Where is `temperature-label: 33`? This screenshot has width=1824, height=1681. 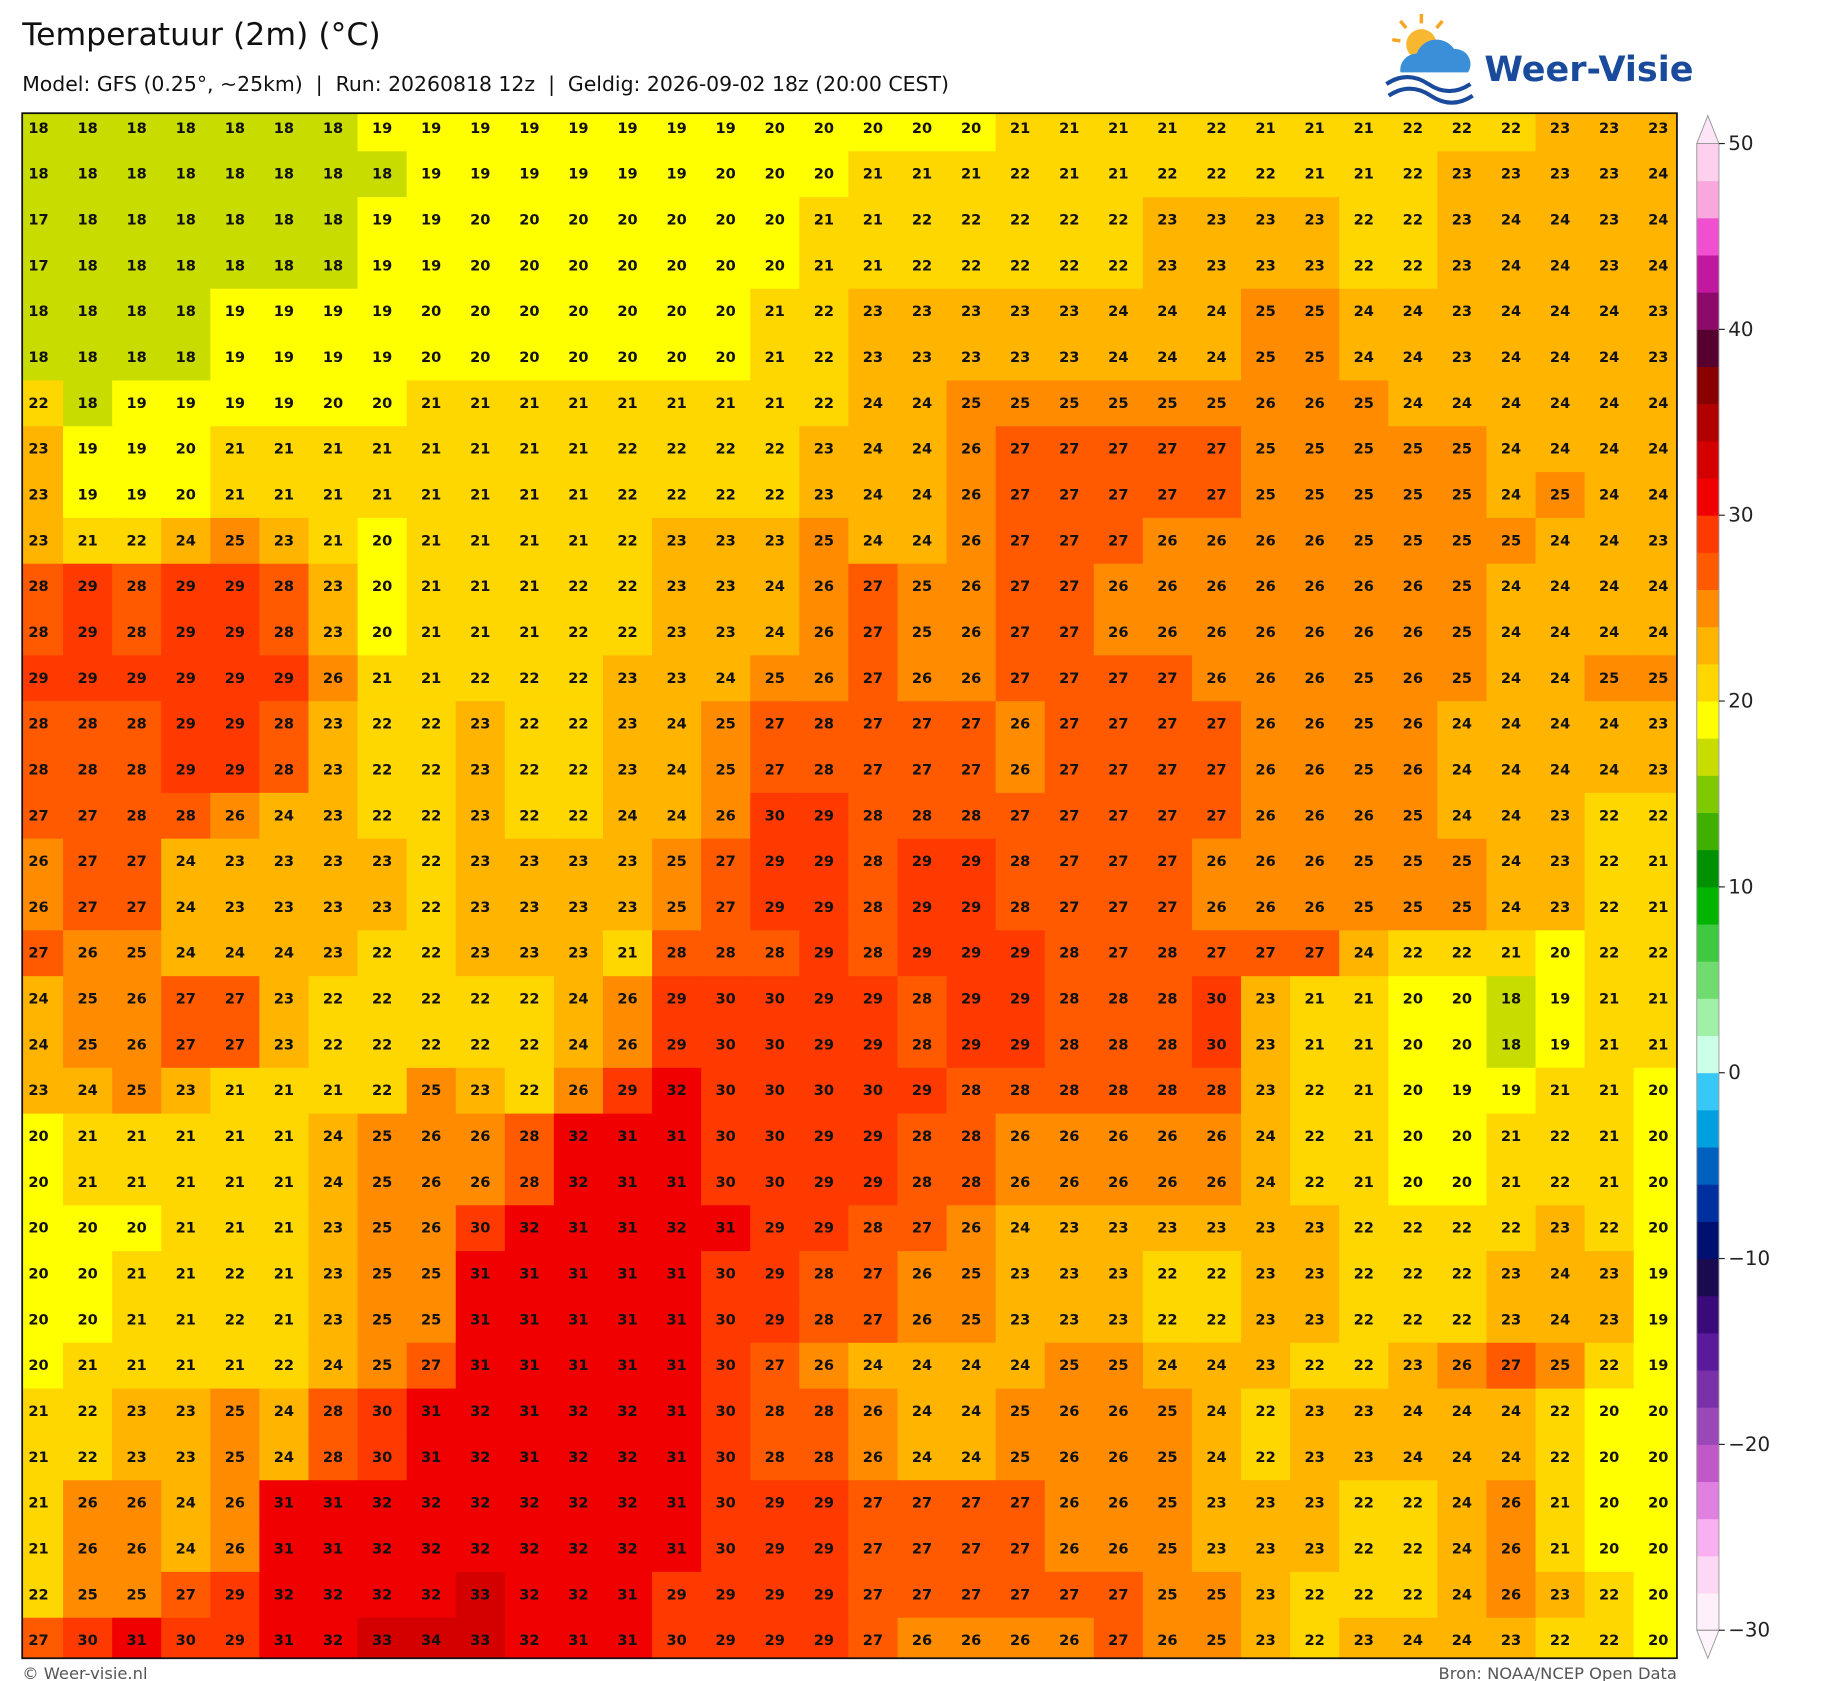 temperature-label: 33 is located at coordinates (480, 1640).